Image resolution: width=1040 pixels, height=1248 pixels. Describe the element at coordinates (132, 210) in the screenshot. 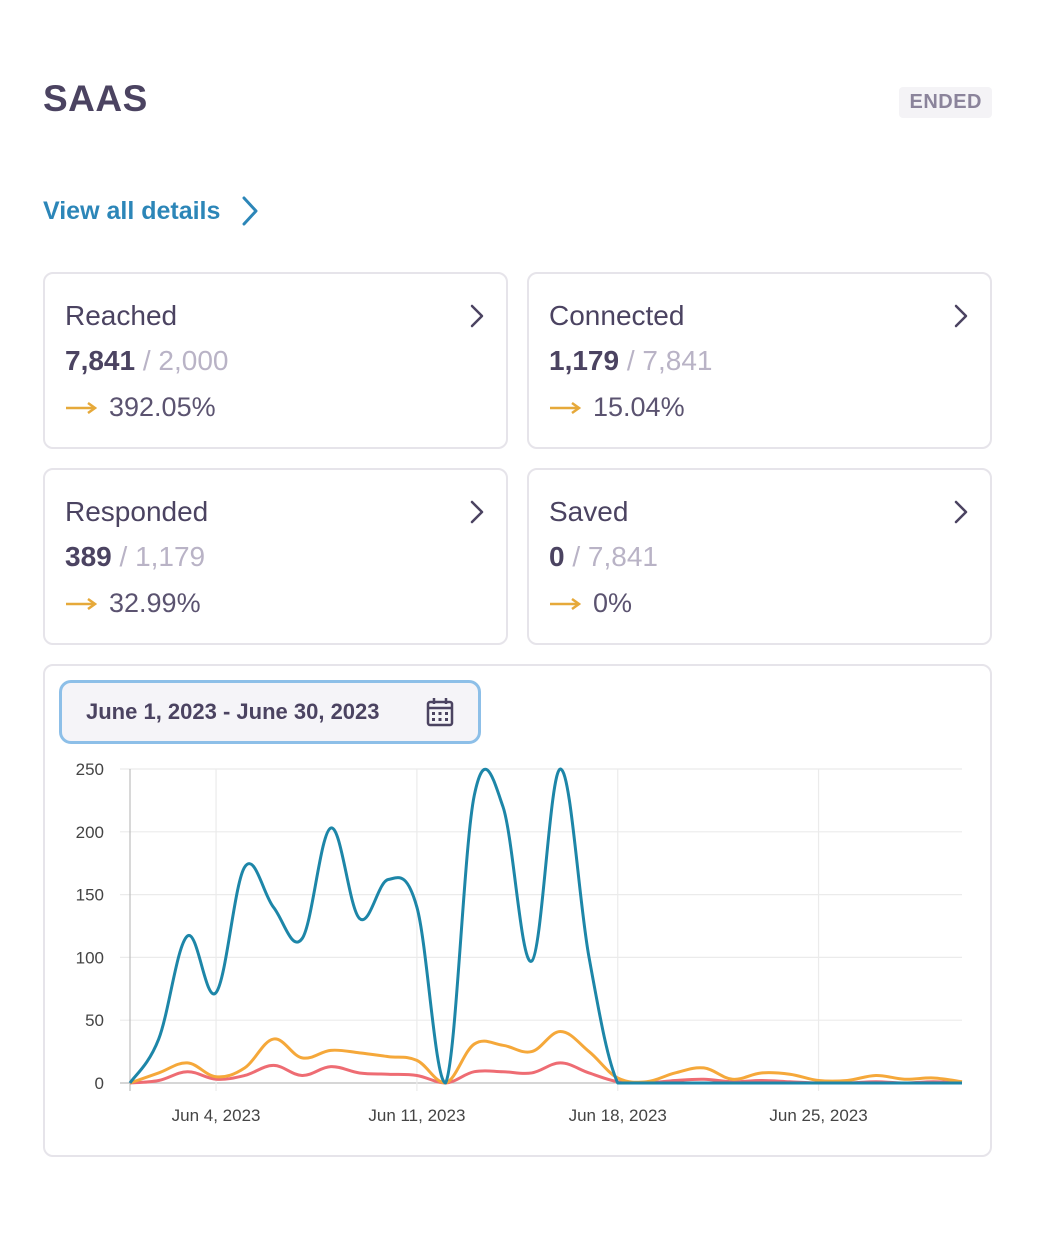

I see `view-all-details-label: View all details` at that location.